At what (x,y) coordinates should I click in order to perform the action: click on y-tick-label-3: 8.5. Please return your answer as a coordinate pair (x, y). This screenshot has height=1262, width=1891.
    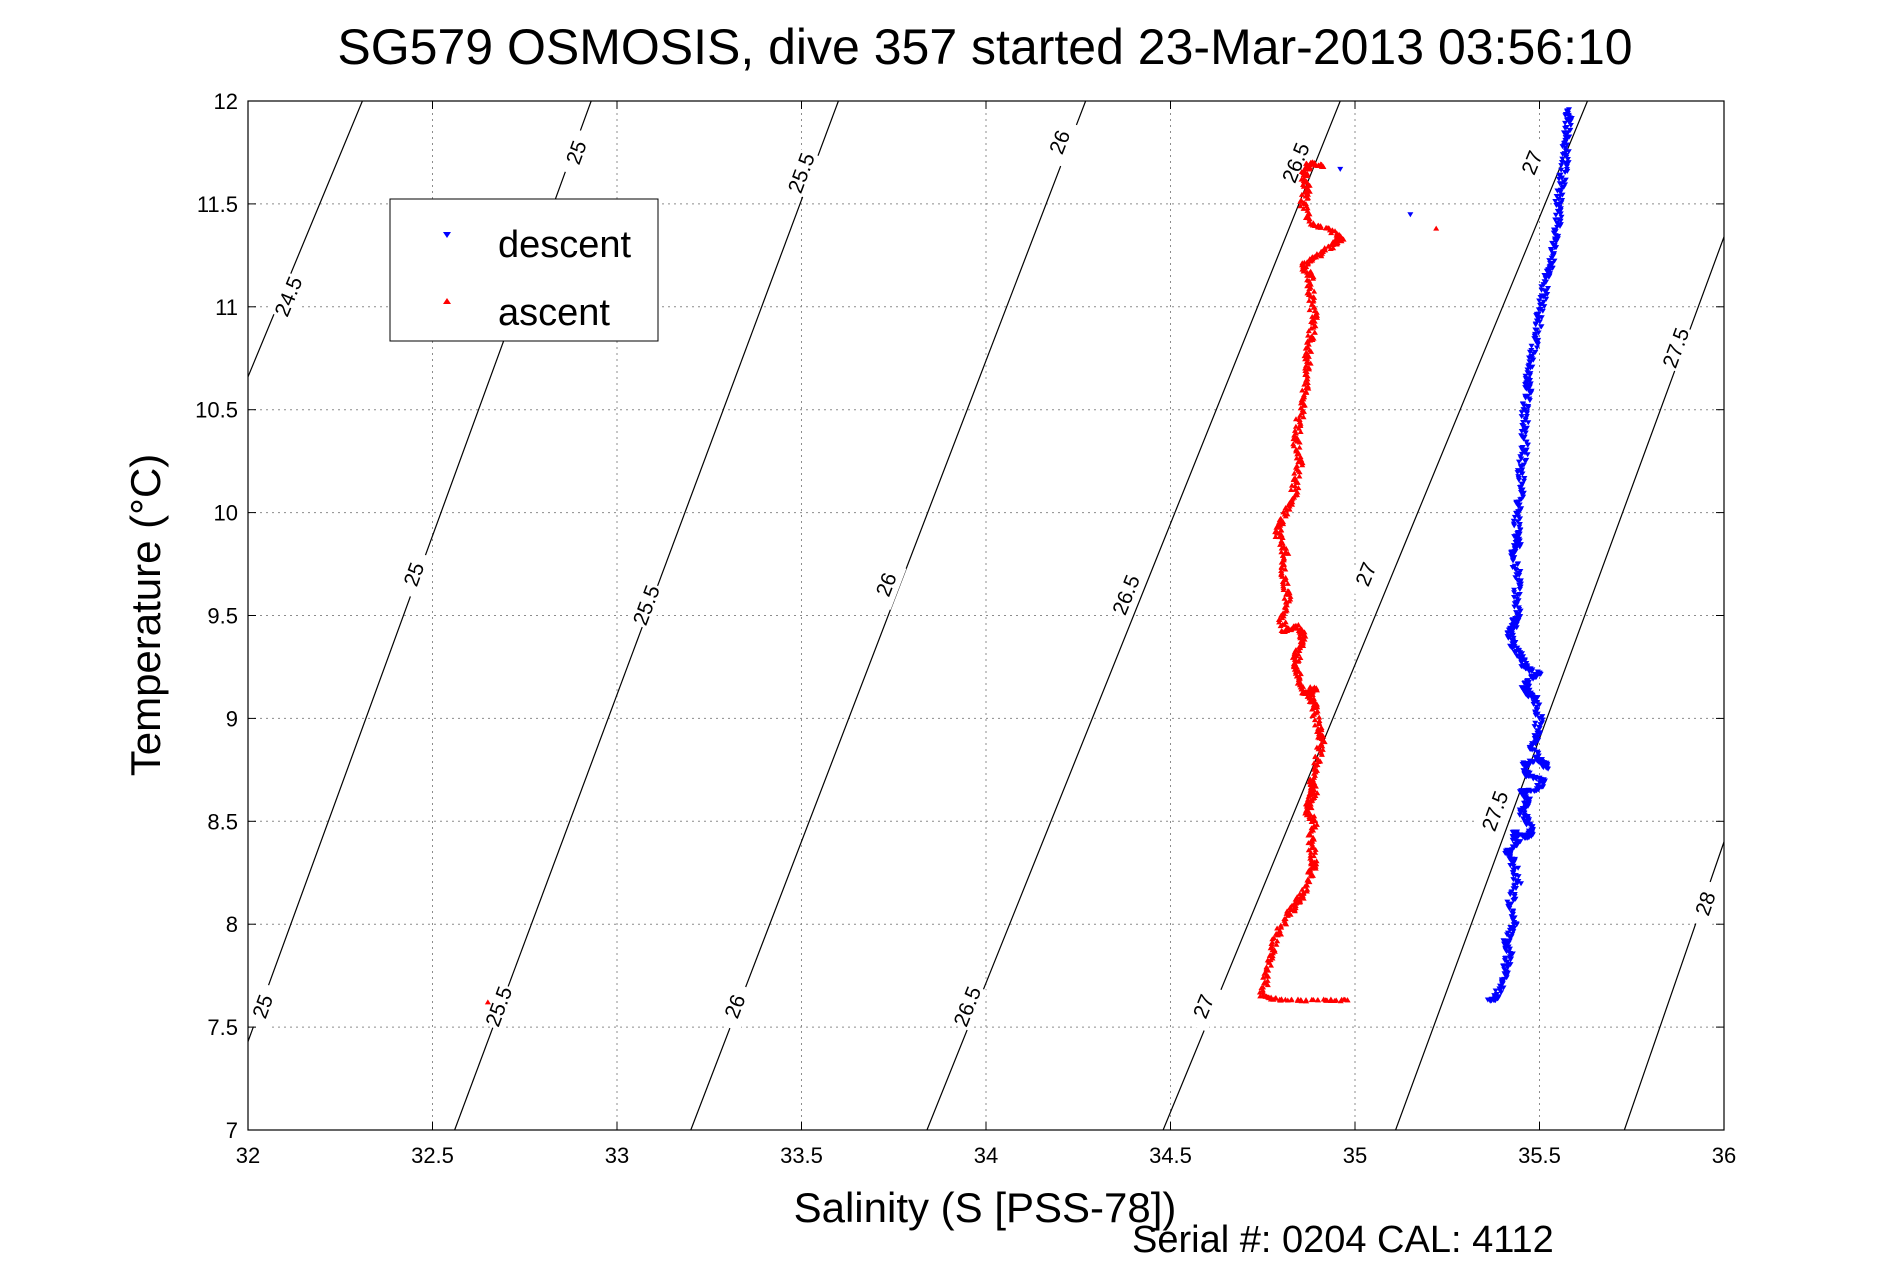
    Looking at the image, I should click on (222, 821).